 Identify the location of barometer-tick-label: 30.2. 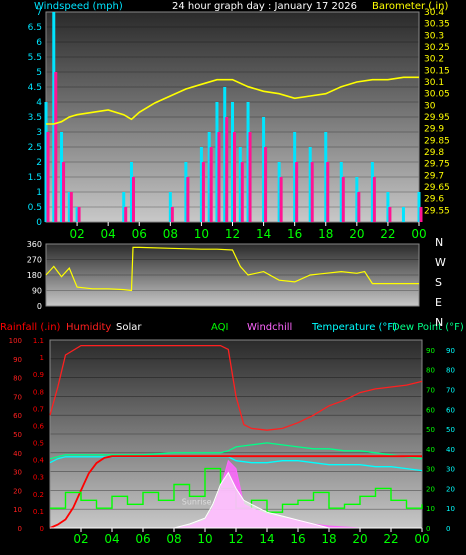
(434, 60).